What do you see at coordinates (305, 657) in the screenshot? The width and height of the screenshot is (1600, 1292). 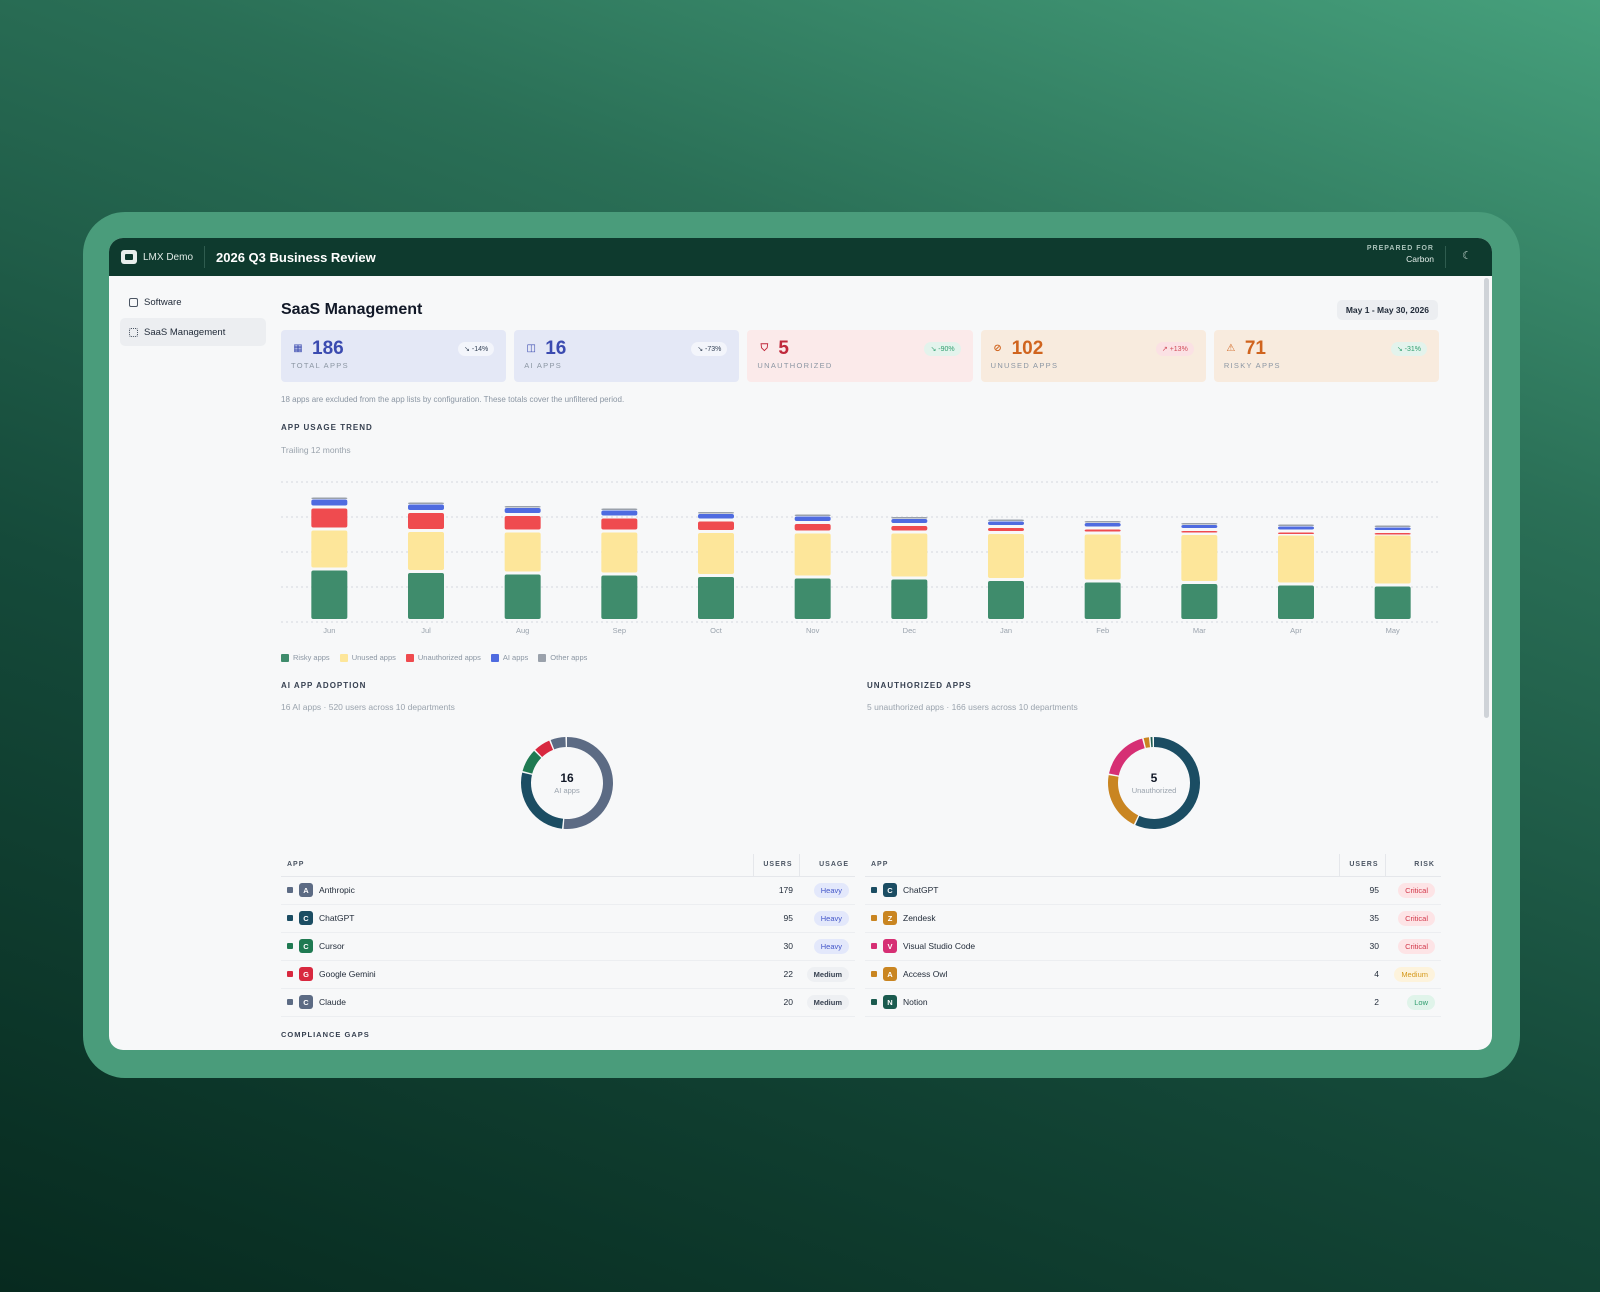 I see `legend-item: Risky apps` at bounding box center [305, 657].